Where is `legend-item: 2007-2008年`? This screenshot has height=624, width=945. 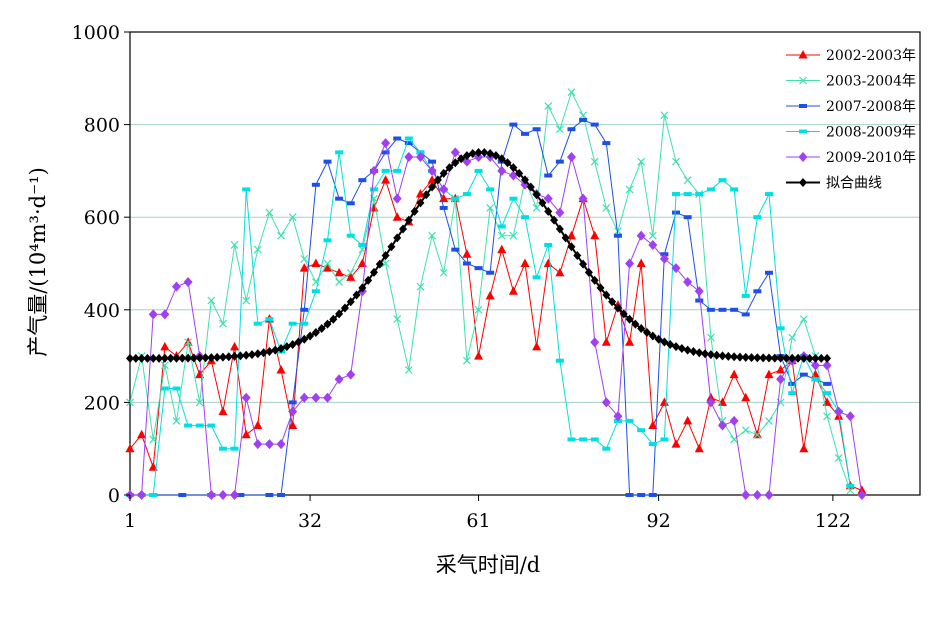
legend-item: 2007-2008年 is located at coordinates (851, 107).